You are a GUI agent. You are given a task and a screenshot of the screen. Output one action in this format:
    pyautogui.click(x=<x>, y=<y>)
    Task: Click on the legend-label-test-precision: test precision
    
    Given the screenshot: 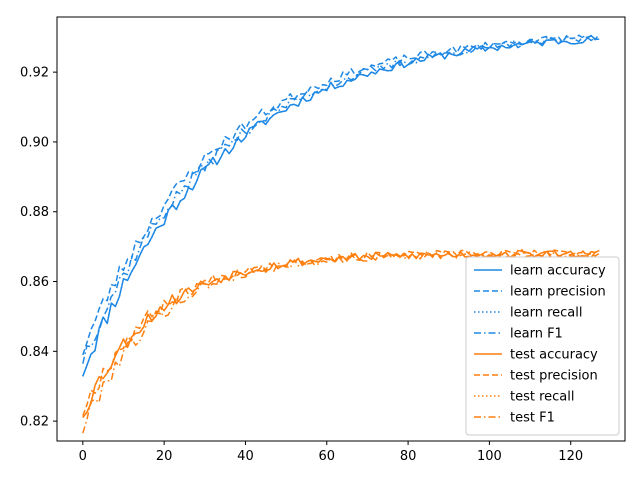 What is the action you would take?
    pyautogui.click(x=554, y=376)
    